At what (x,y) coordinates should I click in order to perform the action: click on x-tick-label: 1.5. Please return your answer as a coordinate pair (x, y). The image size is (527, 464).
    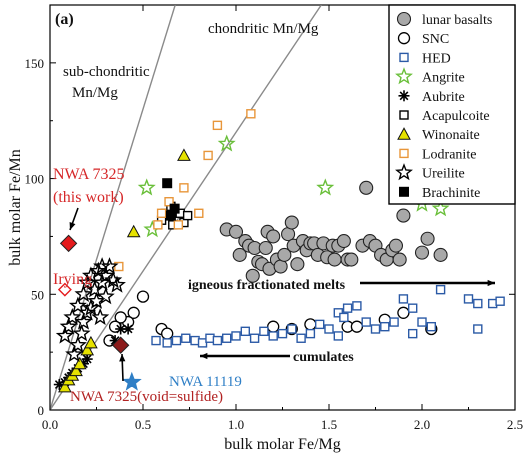
    Looking at the image, I should click on (329, 424).